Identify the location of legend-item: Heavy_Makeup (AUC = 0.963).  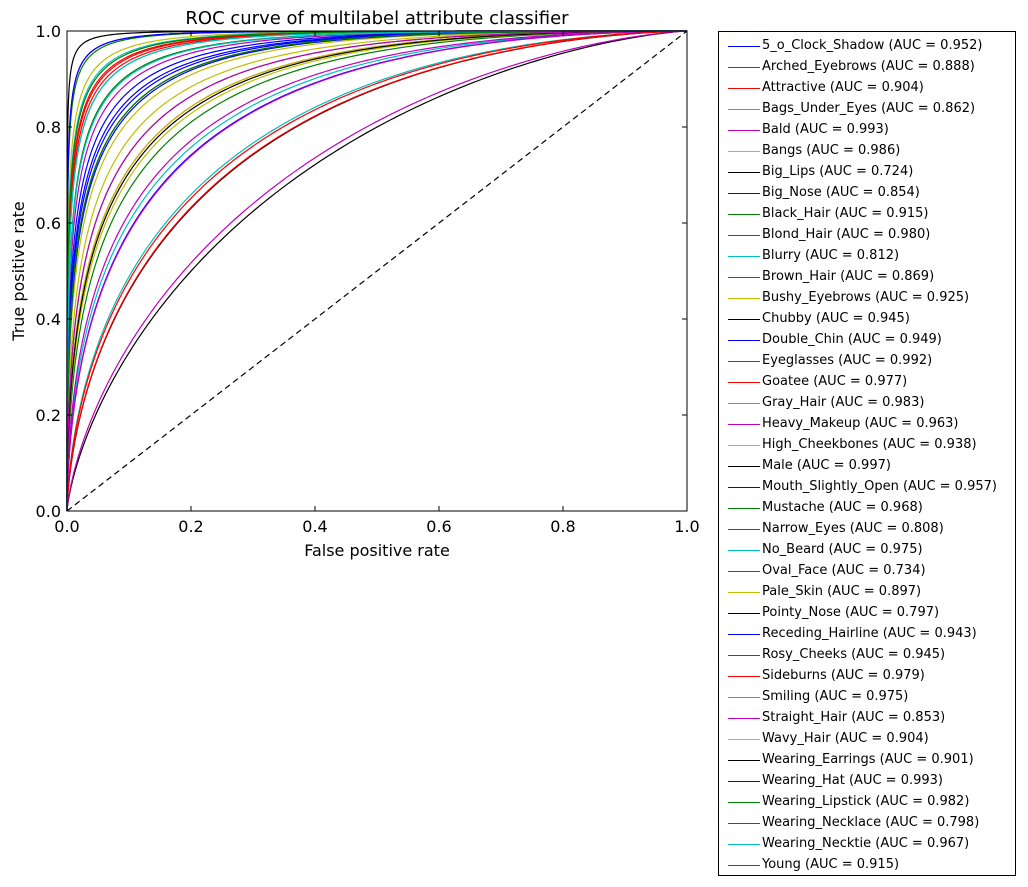
(867, 424).